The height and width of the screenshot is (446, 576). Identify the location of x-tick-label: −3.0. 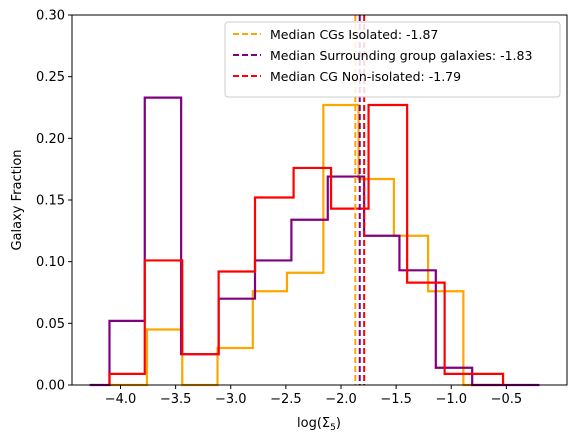
(231, 399).